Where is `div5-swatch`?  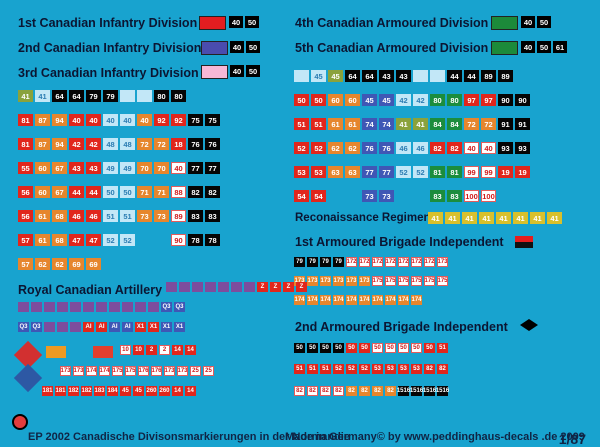
div5-swatch is located at coordinates (504, 48).